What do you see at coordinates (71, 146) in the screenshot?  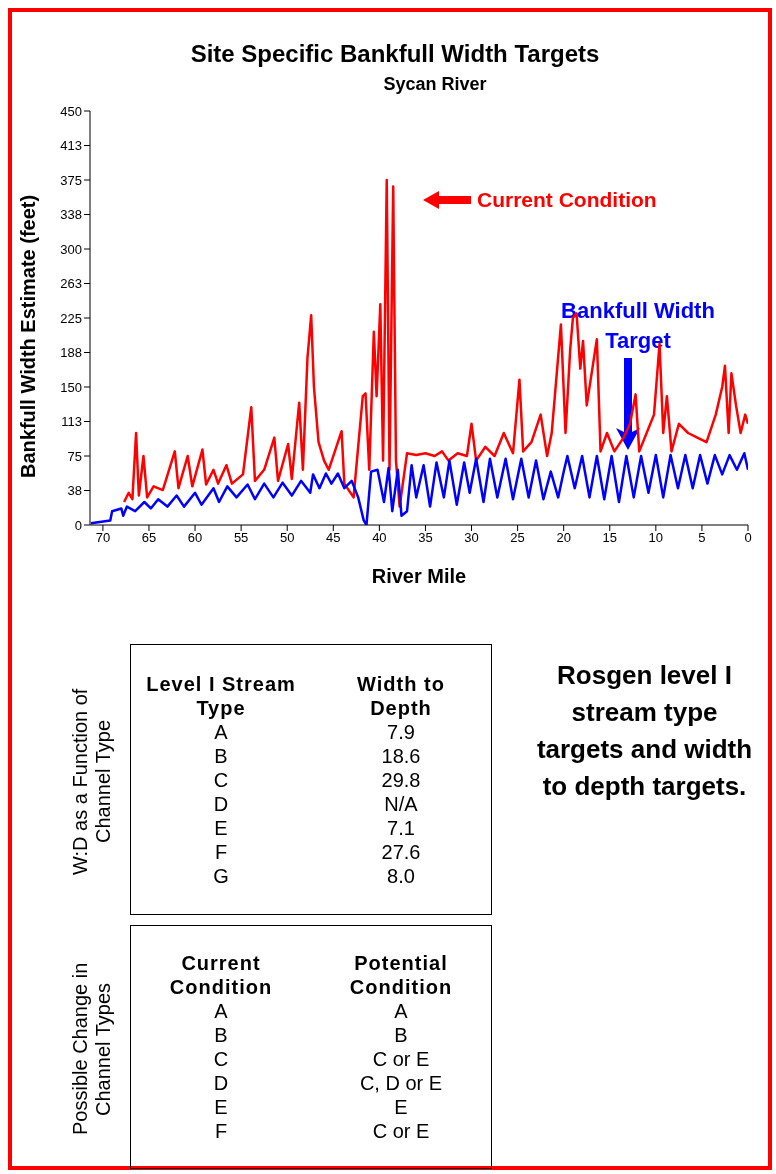 I see `y-tick-label: 413` at bounding box center [71, 146].